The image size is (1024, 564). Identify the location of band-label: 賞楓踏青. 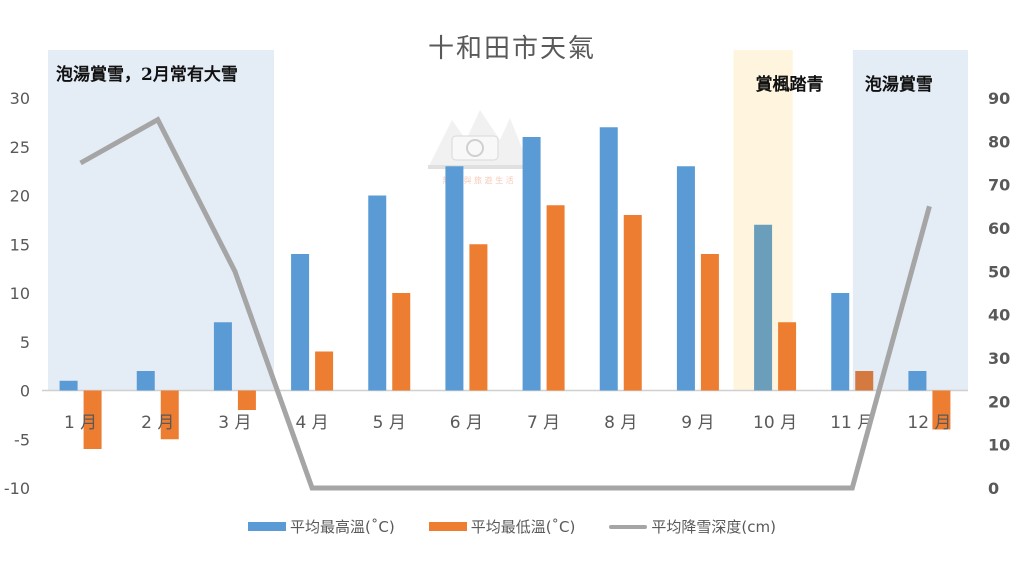
(789, 85).